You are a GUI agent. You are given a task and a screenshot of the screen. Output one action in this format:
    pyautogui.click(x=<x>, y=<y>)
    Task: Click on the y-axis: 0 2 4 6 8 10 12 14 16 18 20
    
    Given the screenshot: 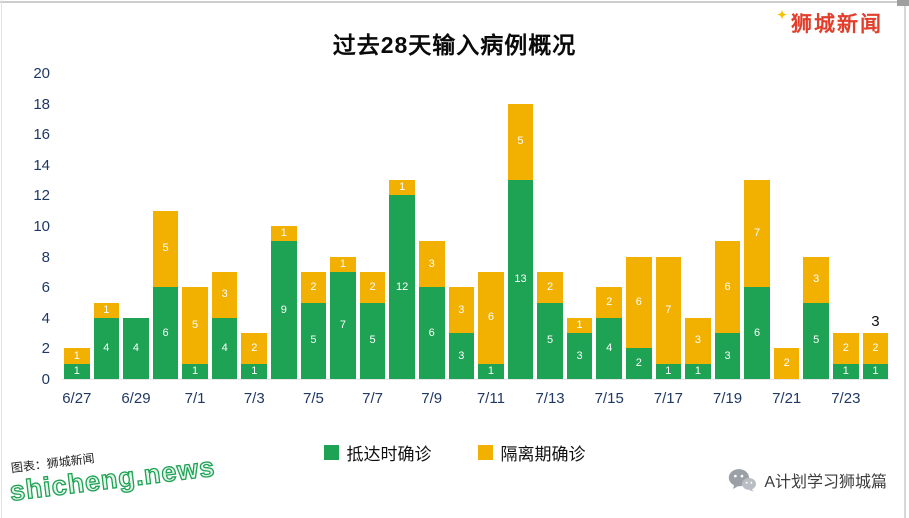 What is the action you would take?
    pyautogui.click(x=39, y=227)
    